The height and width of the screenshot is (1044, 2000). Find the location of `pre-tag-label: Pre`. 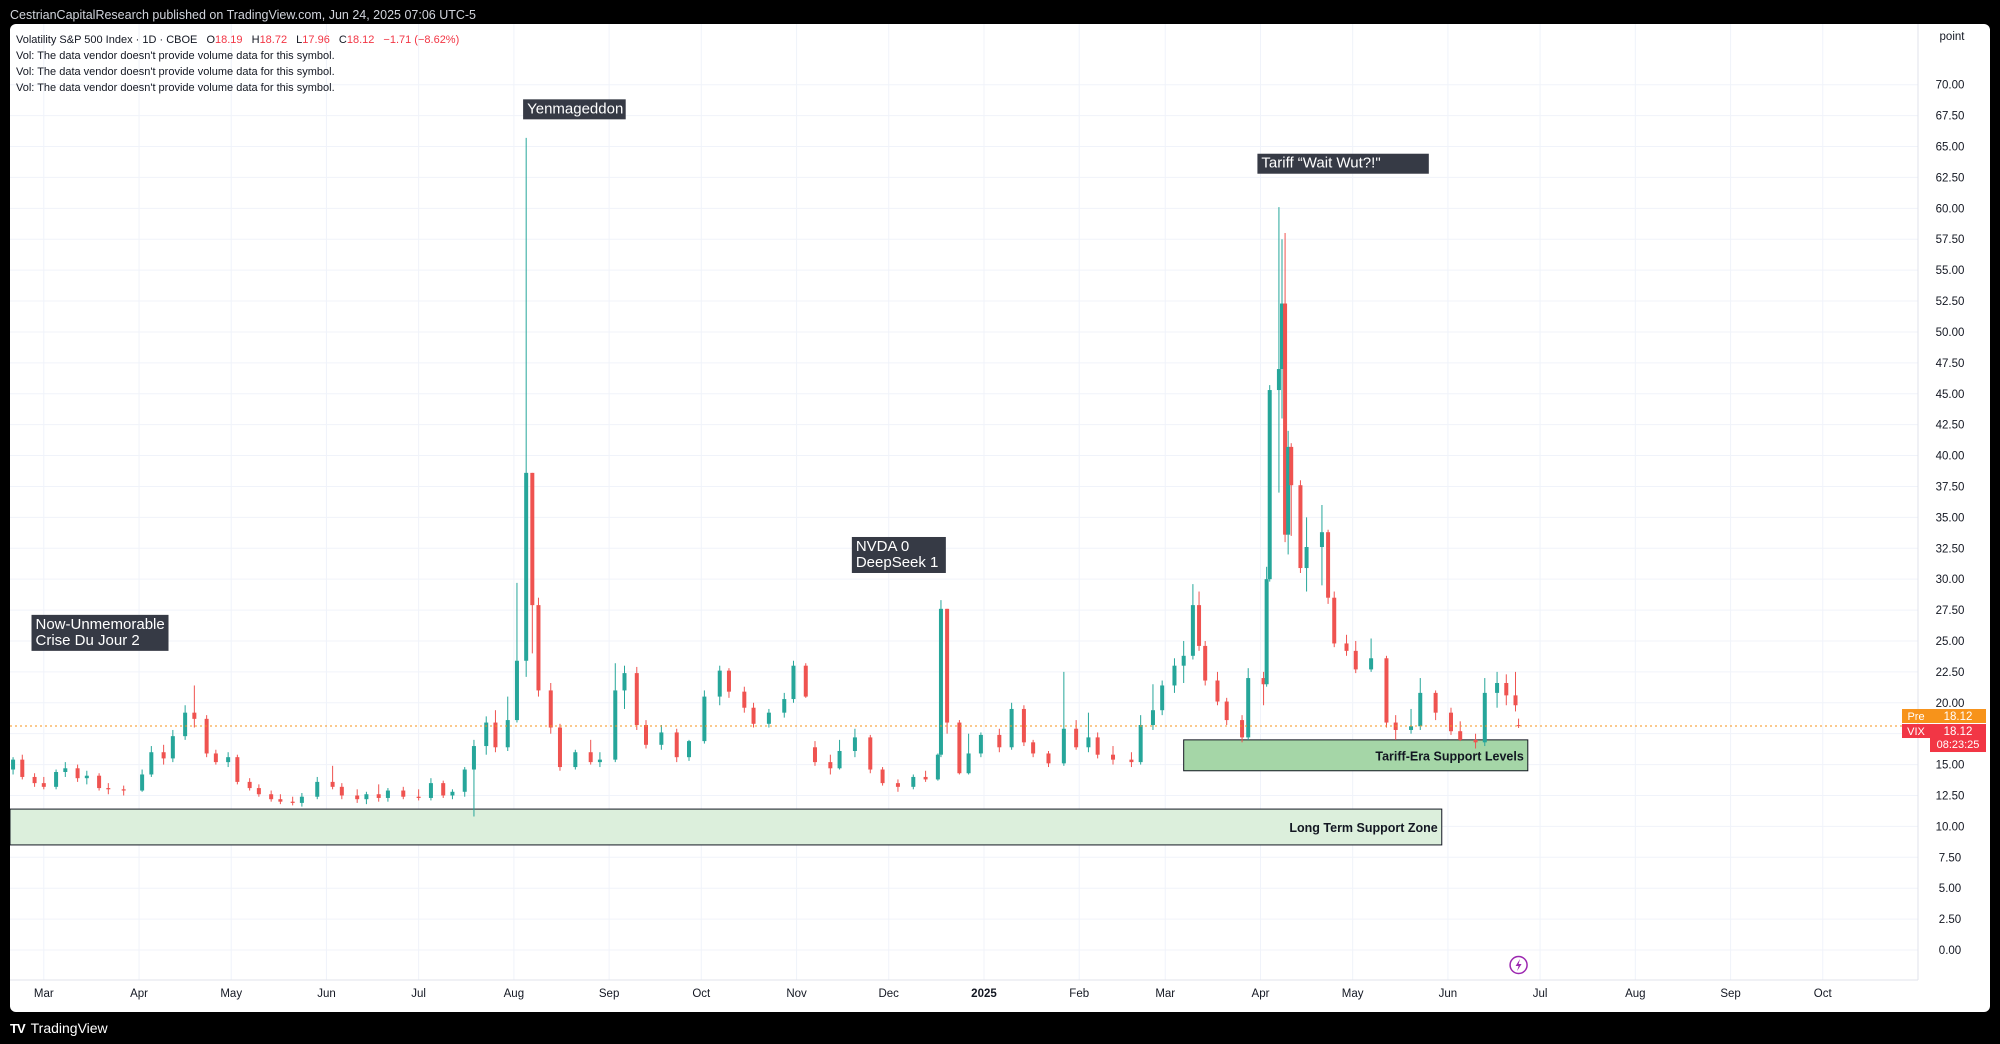

pre-tag-label: Pre is located at coordinates (1915, 717).